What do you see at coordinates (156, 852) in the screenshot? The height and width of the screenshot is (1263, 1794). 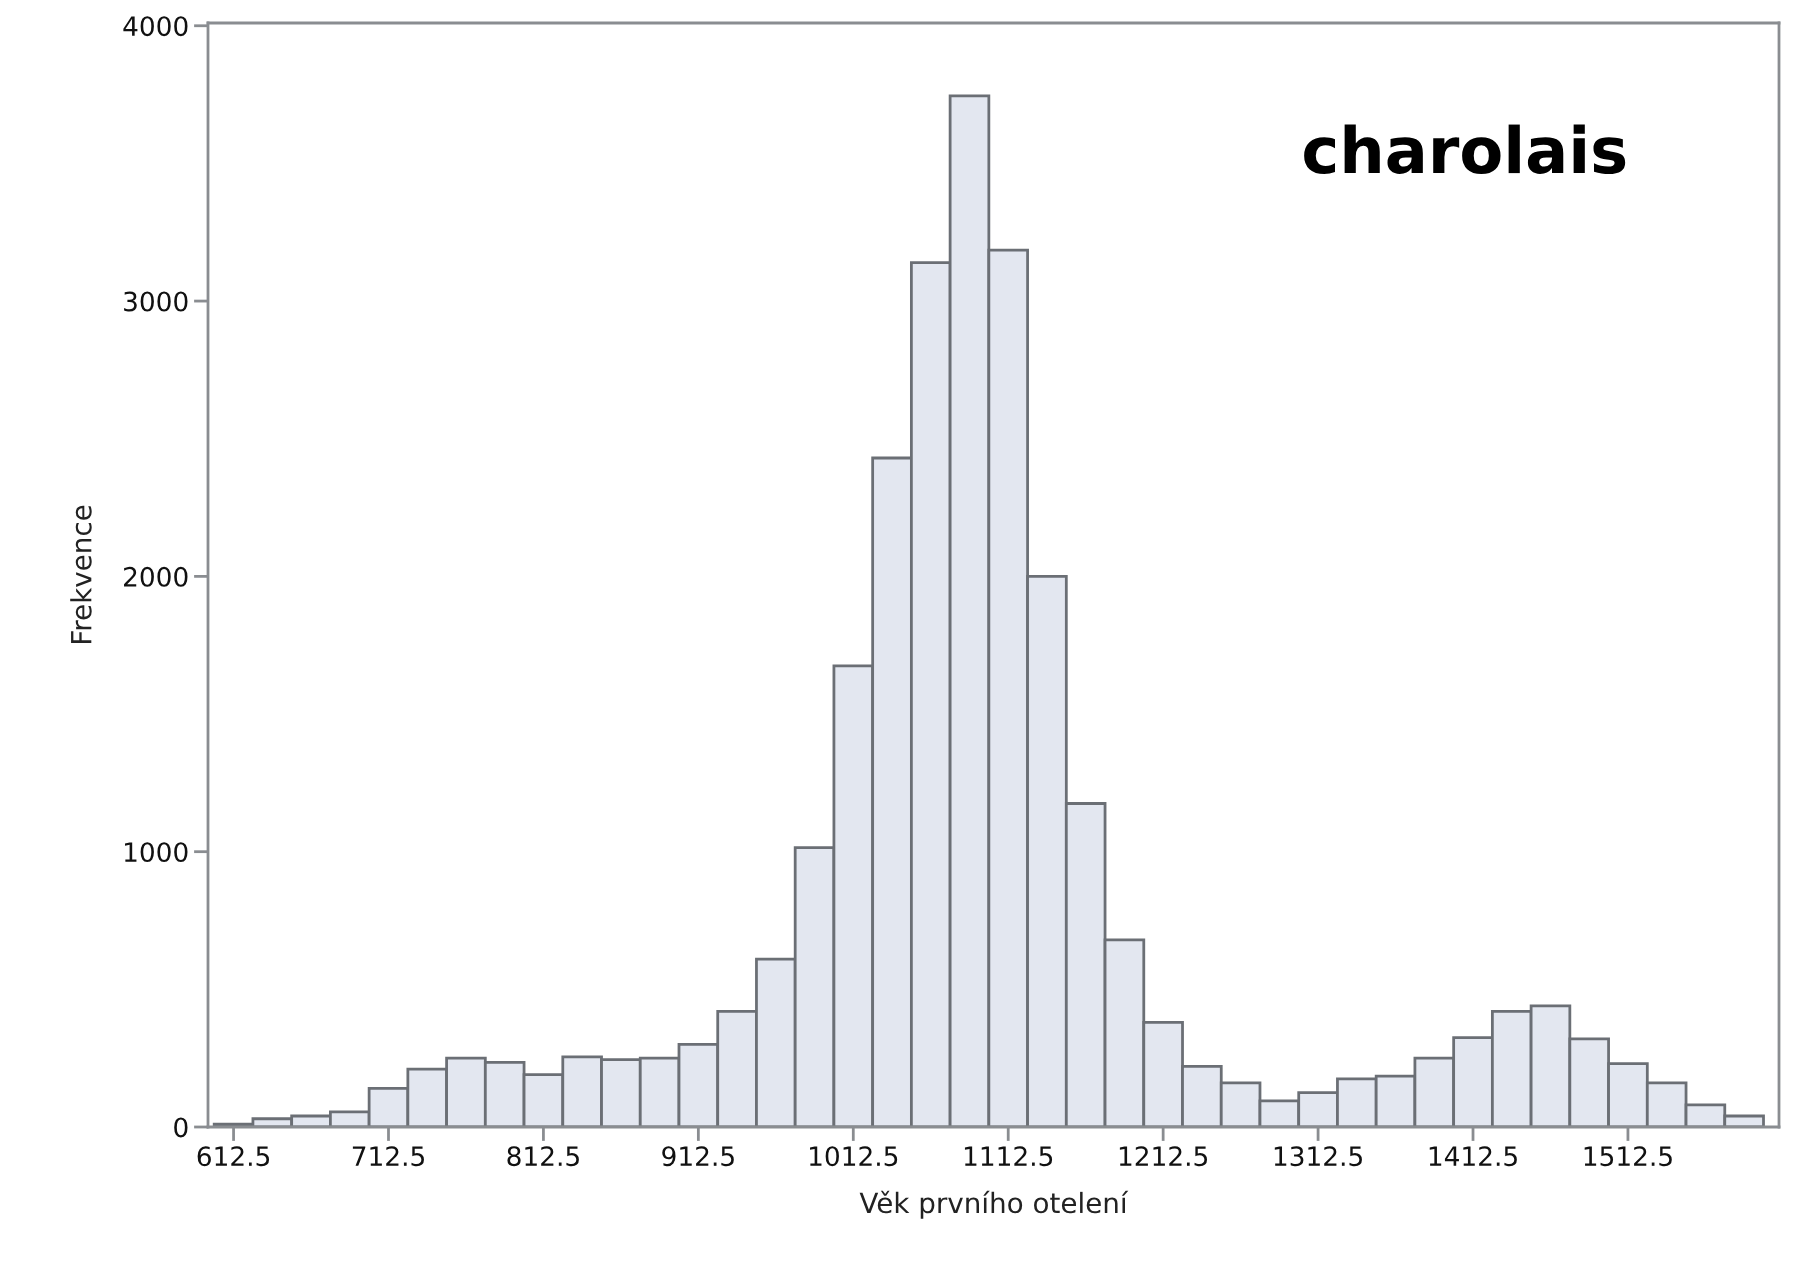 I see `y-tick-label: 1000` at bounding box center [156, 852].